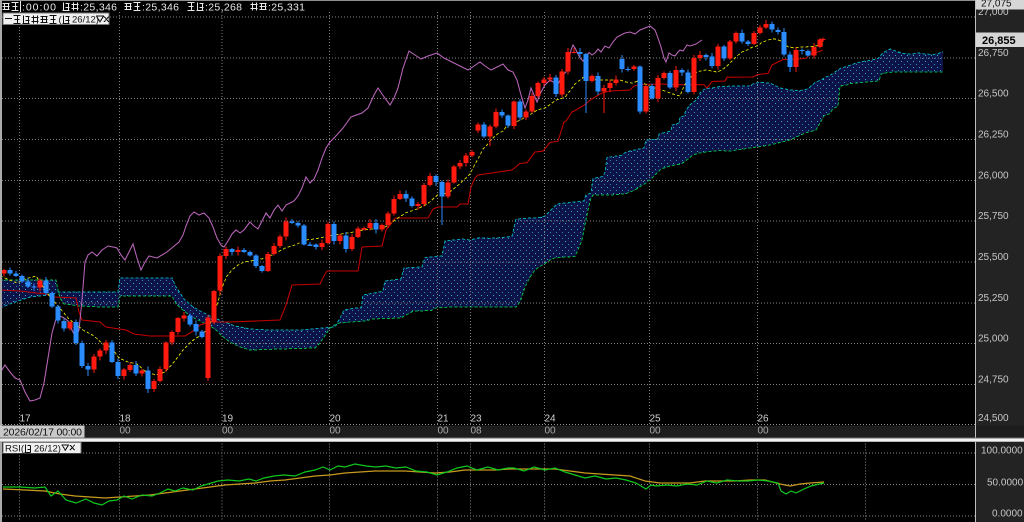 The width and height of the screenshot is (1024, 522). What do you see at coordinates (42, 433) in the screenshot?
I see `svg-text: 2026/02/17 00:00` at bounding box center [42, 433].